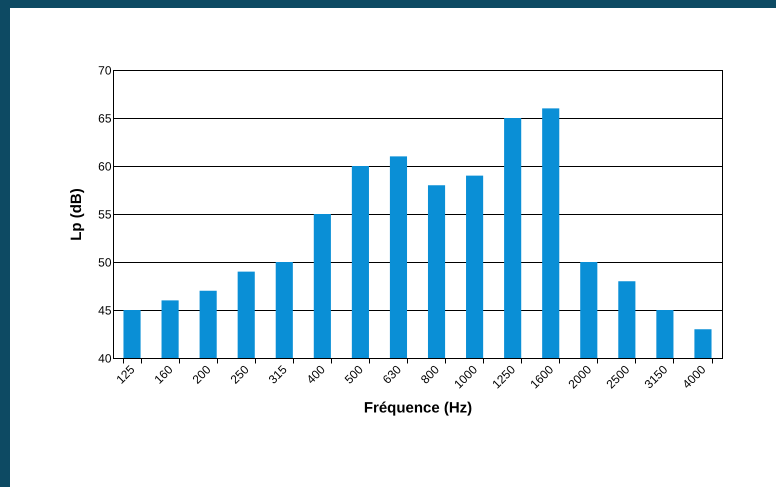 This screenshot has width=776, height=487. I want to click on x-tick-label: 200, so click(202, 374).